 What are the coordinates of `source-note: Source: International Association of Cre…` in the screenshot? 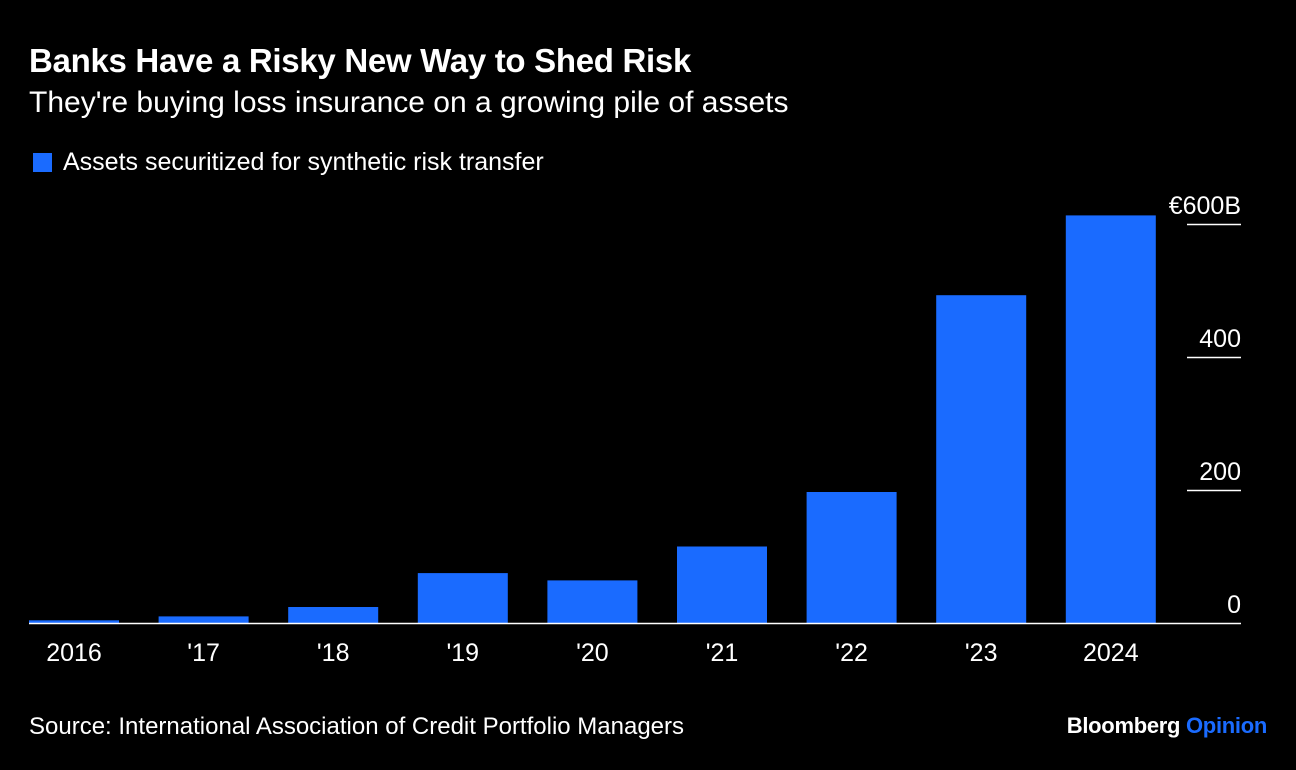 It's located at (357, 726).